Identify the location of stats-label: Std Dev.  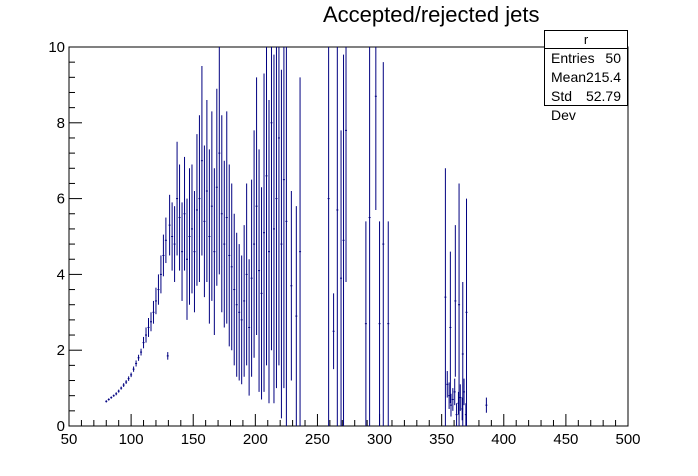
(563, 105).